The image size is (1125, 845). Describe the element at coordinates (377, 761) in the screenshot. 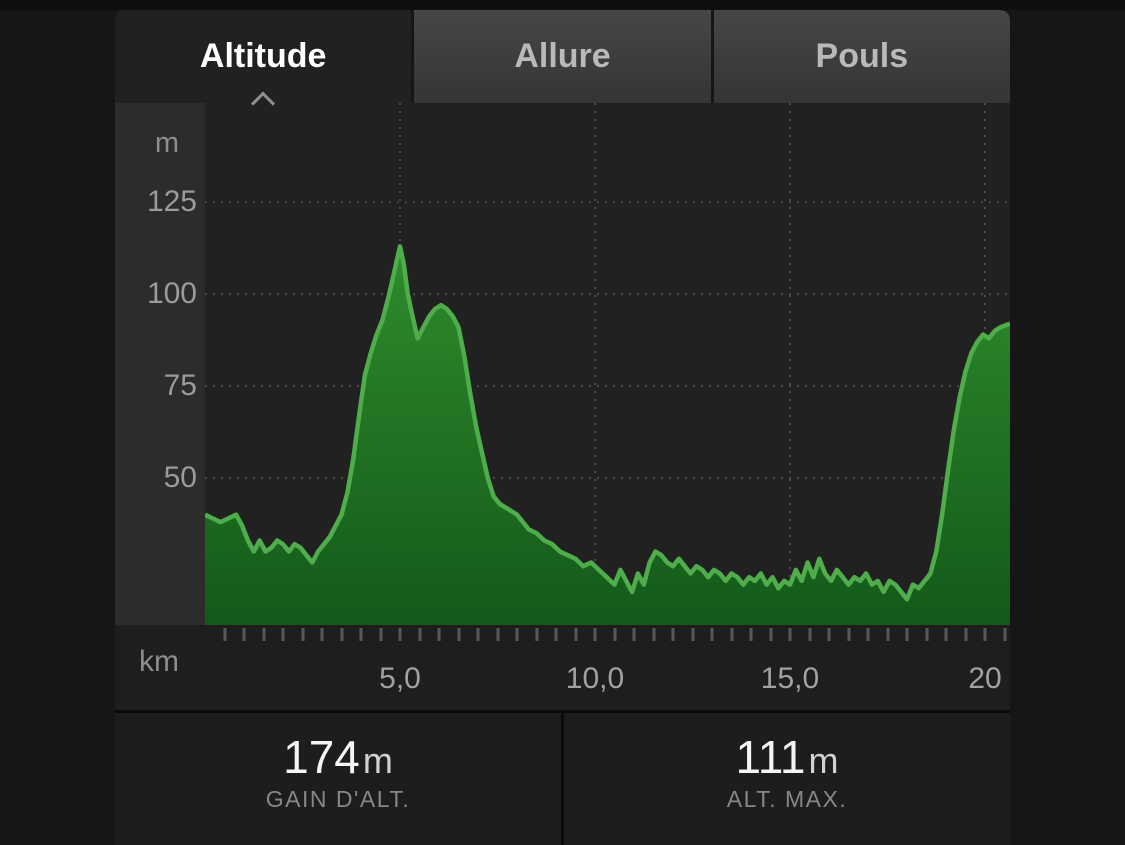

I see `elevation-gain-unit: m` at that location.